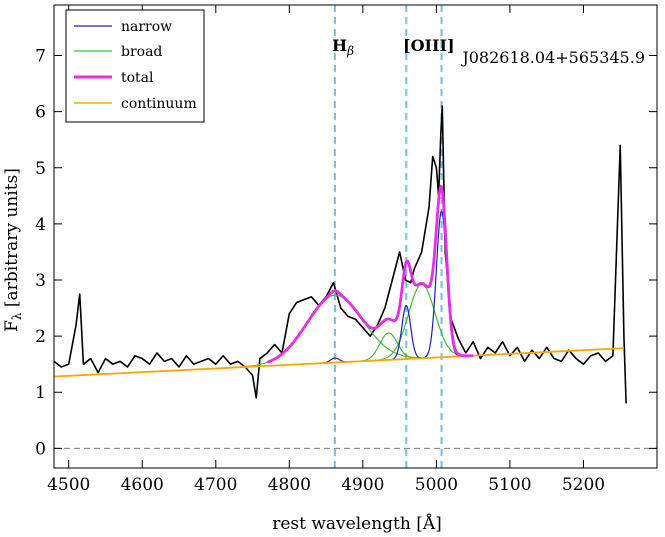  Describe the element at coordinates (40, 225) in the screenshot. I see `y-tick-label: 4` at that location.